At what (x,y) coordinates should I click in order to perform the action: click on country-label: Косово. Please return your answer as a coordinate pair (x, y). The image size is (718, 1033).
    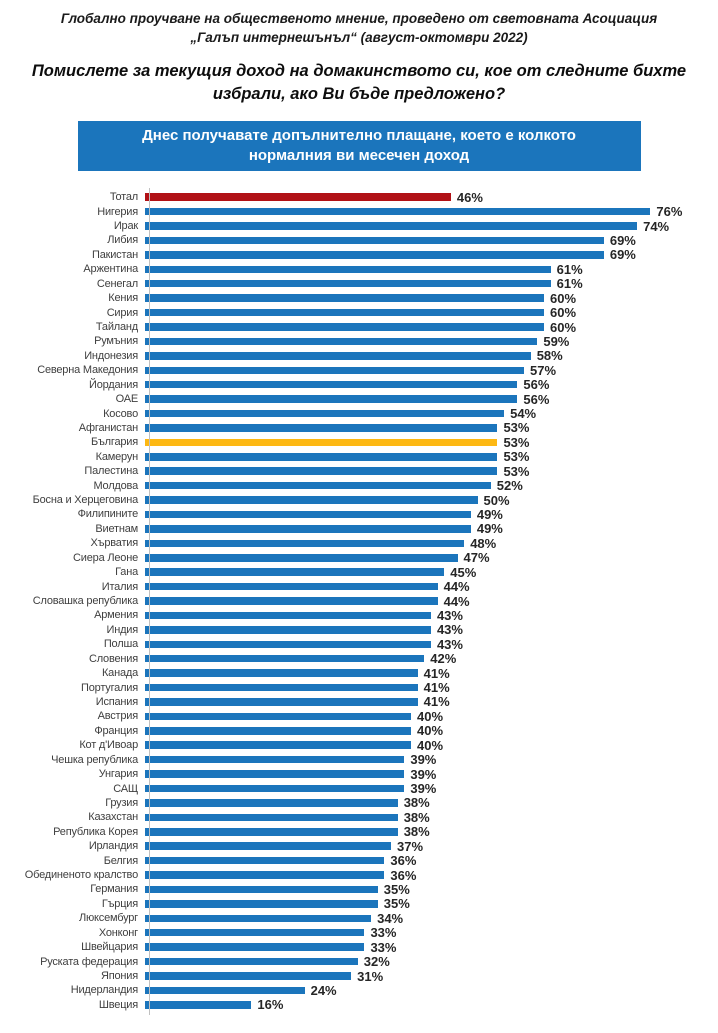
    Looking at the image, I should click on (120, 413).